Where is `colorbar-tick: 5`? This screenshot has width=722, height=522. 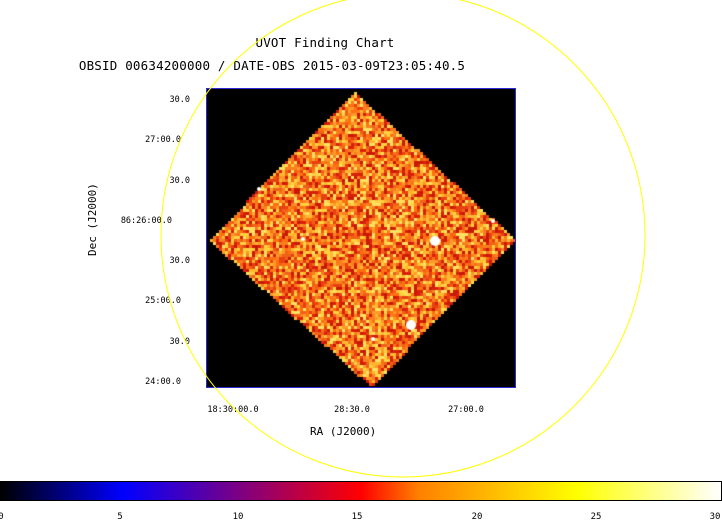
colorbar-tick: 5 is located at coordinates (120, 517).